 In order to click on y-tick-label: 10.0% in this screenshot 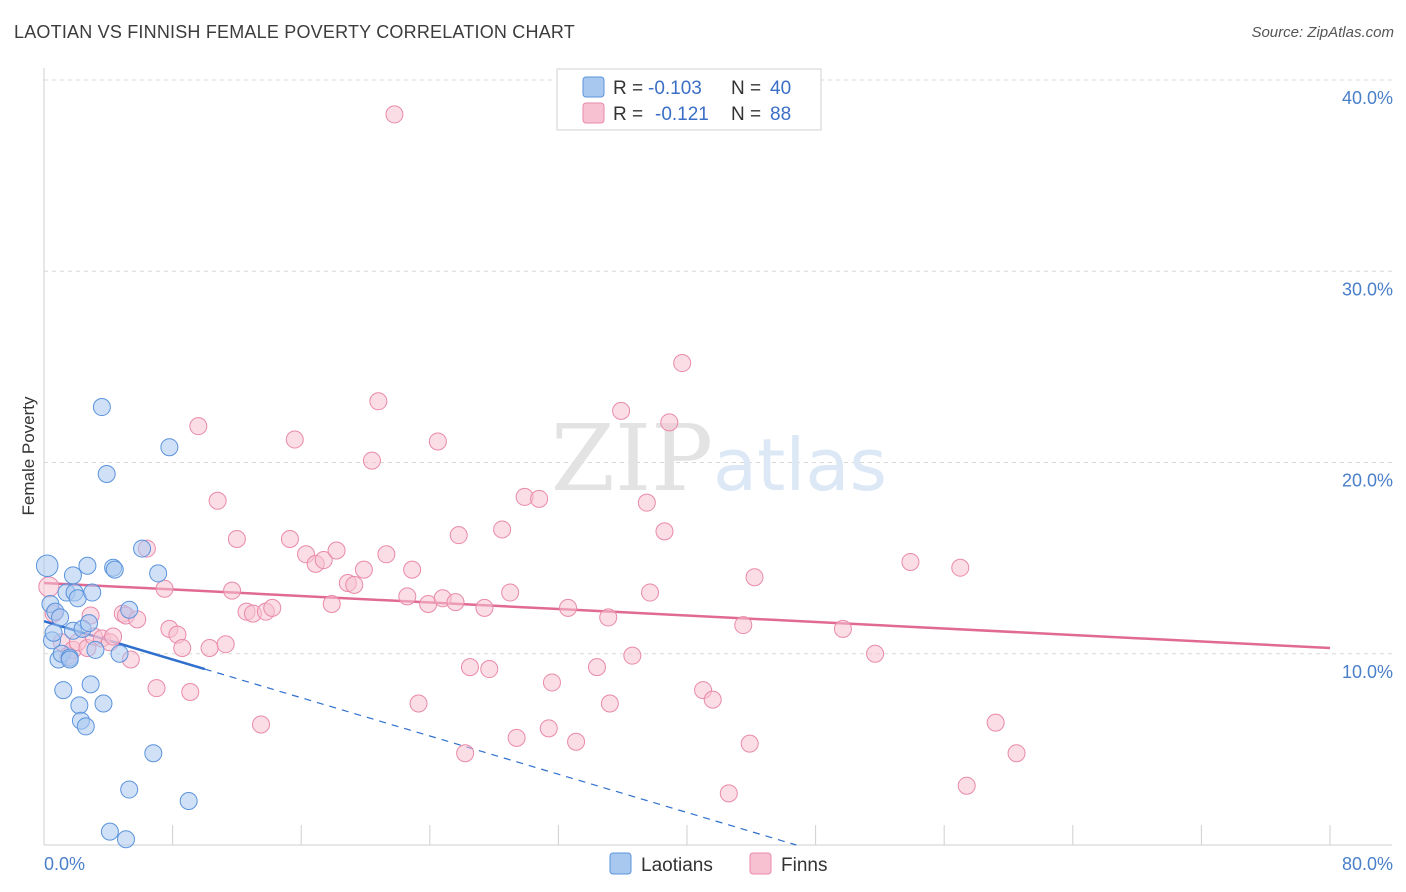, I will do `click(1367, 672)`.